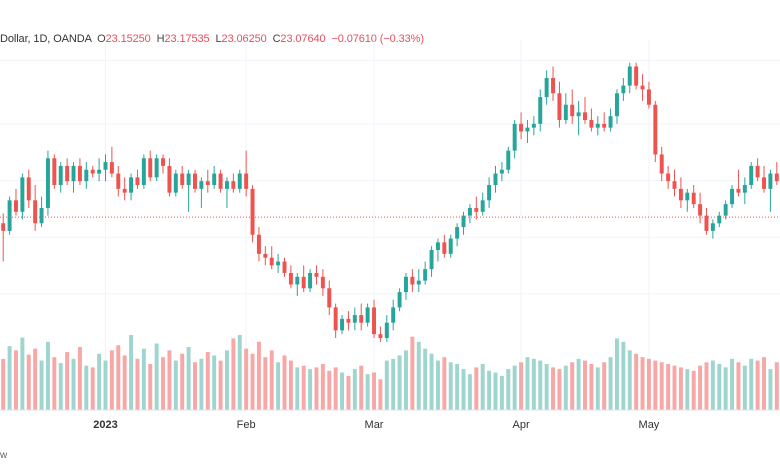 The width and height of the screenshot is (780, 470). I want to click on open-value: 23.15250, so click(128, 39).